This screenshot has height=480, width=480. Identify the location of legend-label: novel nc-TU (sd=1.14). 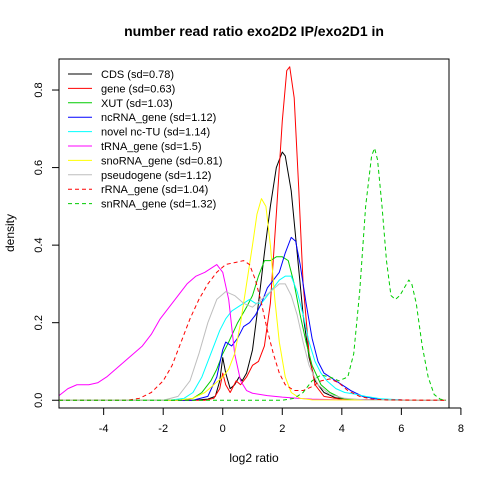
(155, 133).